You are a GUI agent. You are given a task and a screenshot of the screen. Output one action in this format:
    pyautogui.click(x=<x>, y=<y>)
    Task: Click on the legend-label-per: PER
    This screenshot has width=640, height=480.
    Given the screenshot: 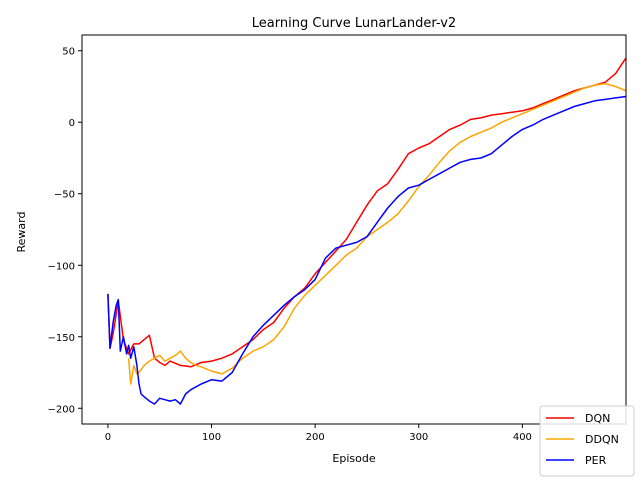 What is the action you would take?
    pyautogui.click(x=596, y=460)
    